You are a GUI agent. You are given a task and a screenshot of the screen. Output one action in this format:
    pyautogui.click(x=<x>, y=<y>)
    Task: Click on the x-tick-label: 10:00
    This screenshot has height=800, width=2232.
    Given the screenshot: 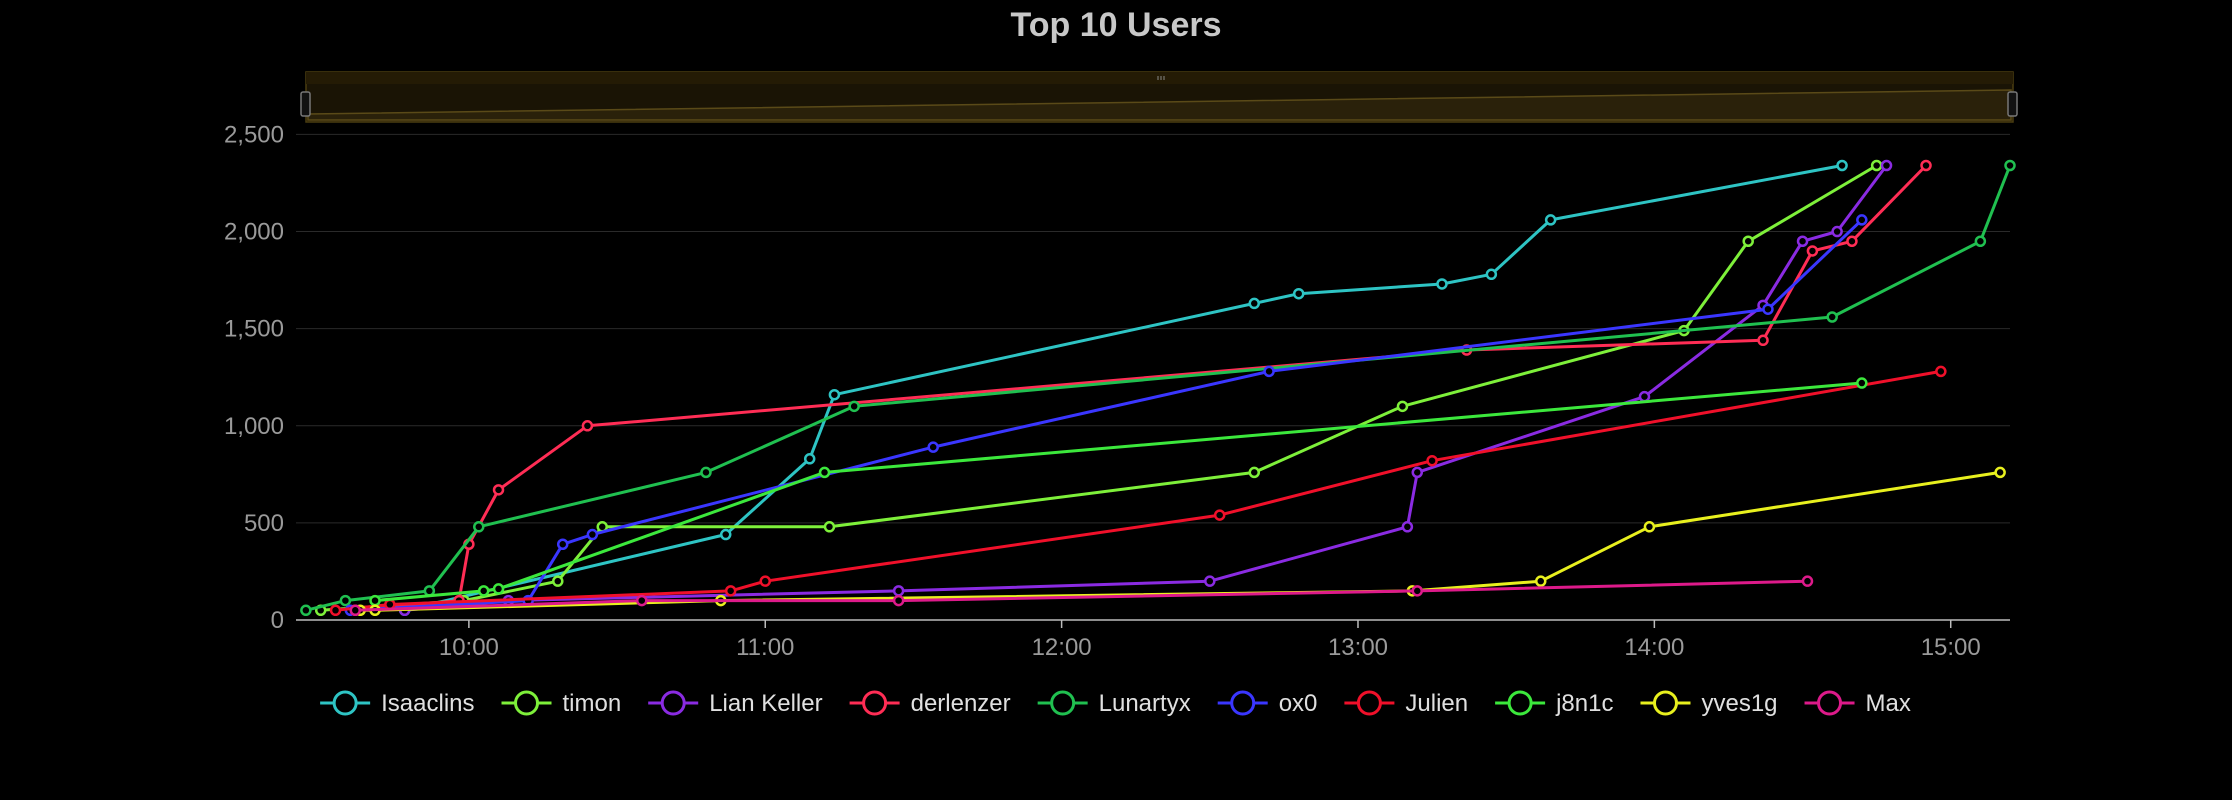 What is the action you would take?
    pyautogui.click(x=469, y=647)
    